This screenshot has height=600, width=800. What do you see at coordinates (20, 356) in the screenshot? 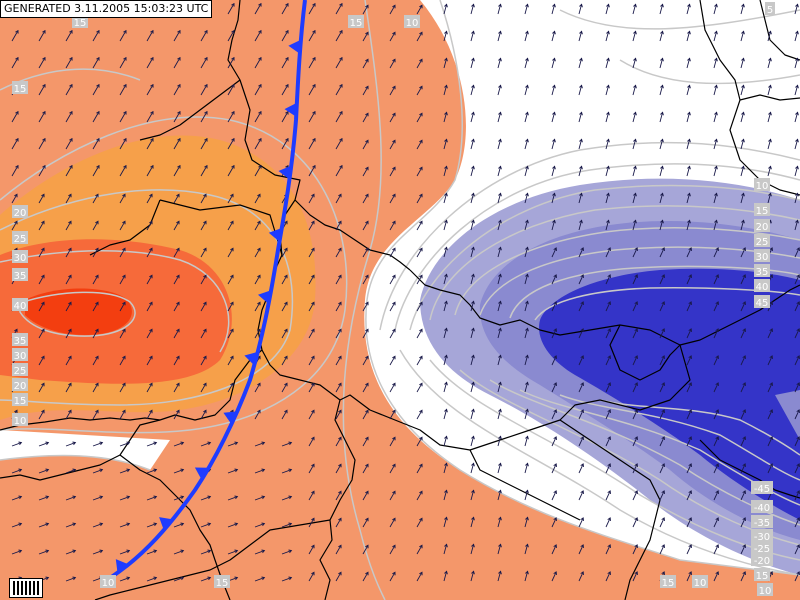
I see `contour-label: 30` at bounding box center [20, 356].